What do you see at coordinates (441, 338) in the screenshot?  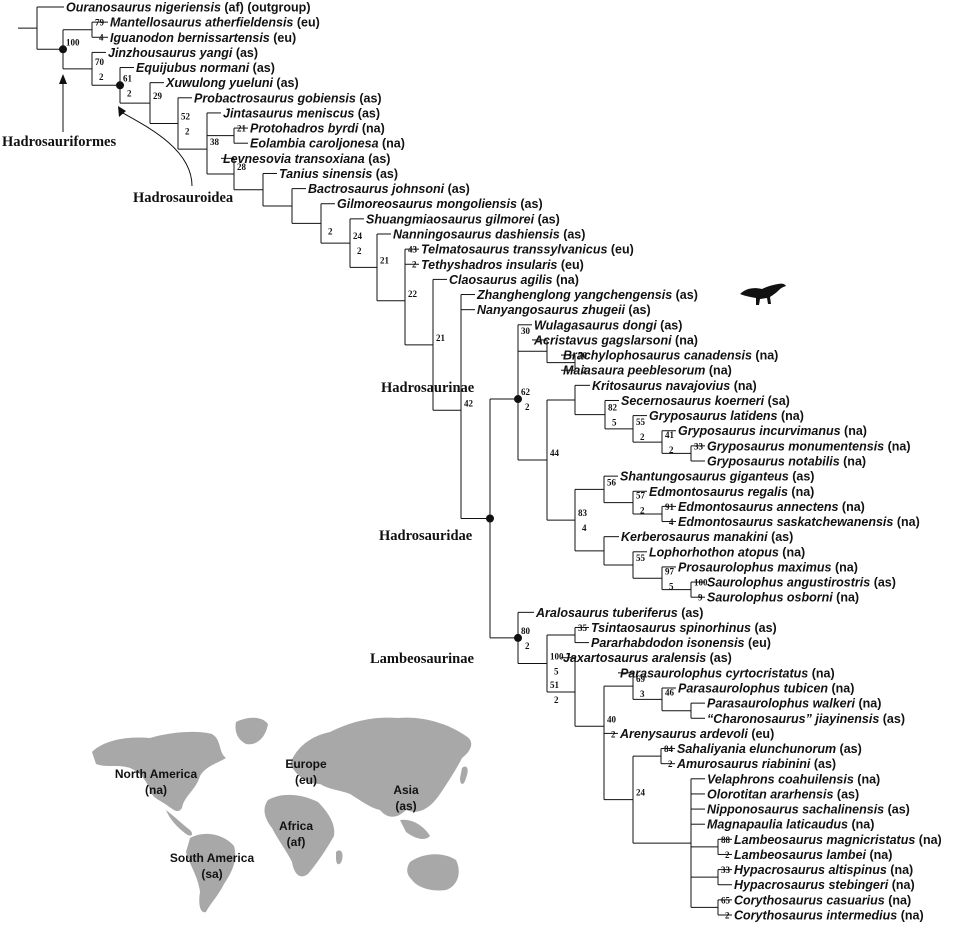 I see `bootstrap-value: 21` at bounding box center [441, 338].